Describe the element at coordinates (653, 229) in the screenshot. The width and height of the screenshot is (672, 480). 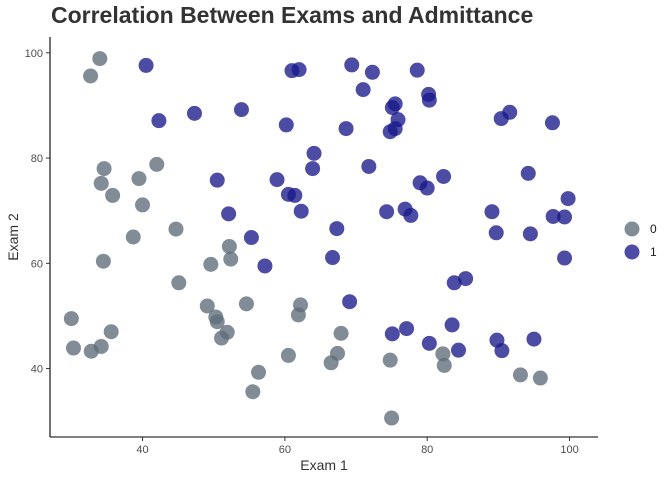
I see `legend-label-0: 0` at that location.